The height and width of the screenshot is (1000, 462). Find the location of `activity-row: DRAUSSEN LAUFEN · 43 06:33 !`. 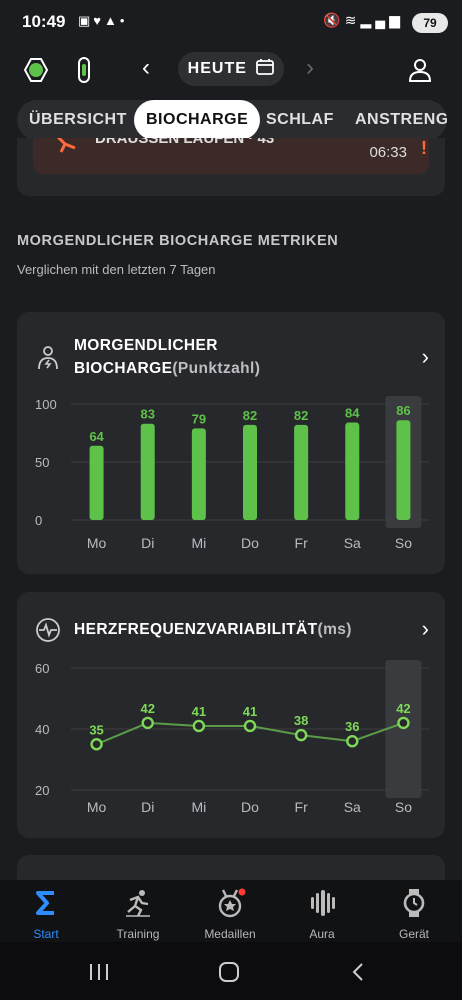

activity-row: DRAUSSEN LAUFEN · 43 06:33 ! is located at coordinates (231, 156).